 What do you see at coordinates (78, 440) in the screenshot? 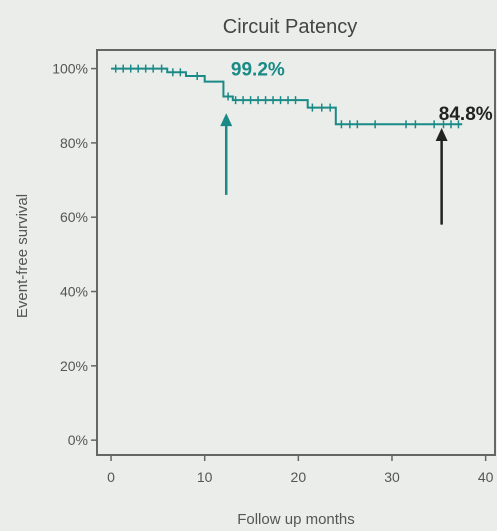
I see `y-tick-label: 0%` at bounding box center [78, 440].